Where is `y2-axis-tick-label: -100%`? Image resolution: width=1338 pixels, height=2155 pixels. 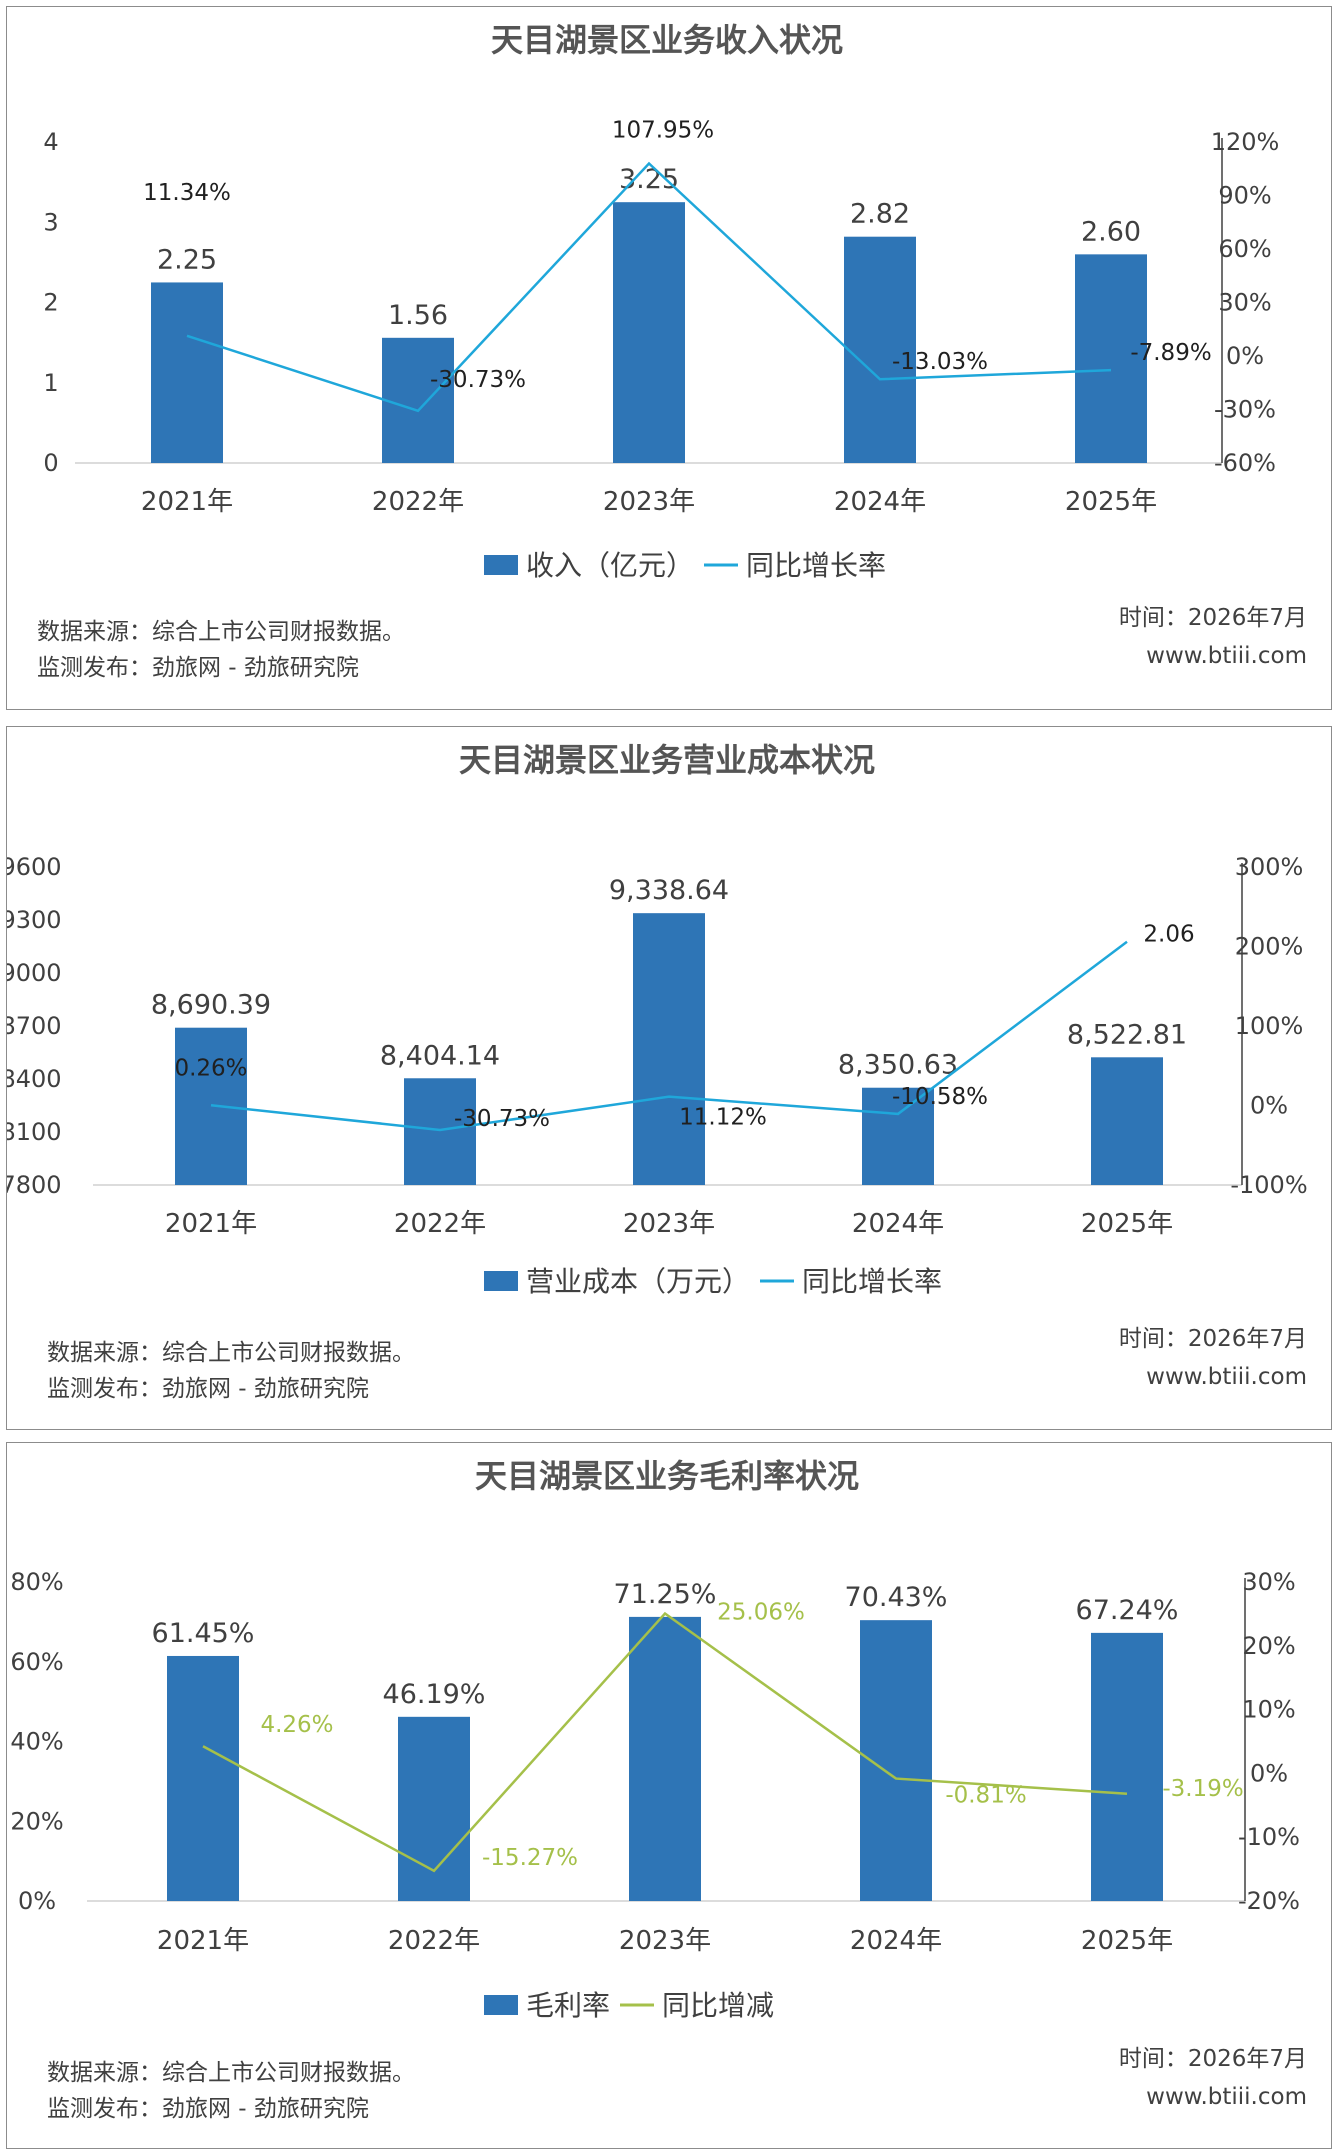 y2-axis-tick-label: -100% is located at coordinates (1268, 1185).